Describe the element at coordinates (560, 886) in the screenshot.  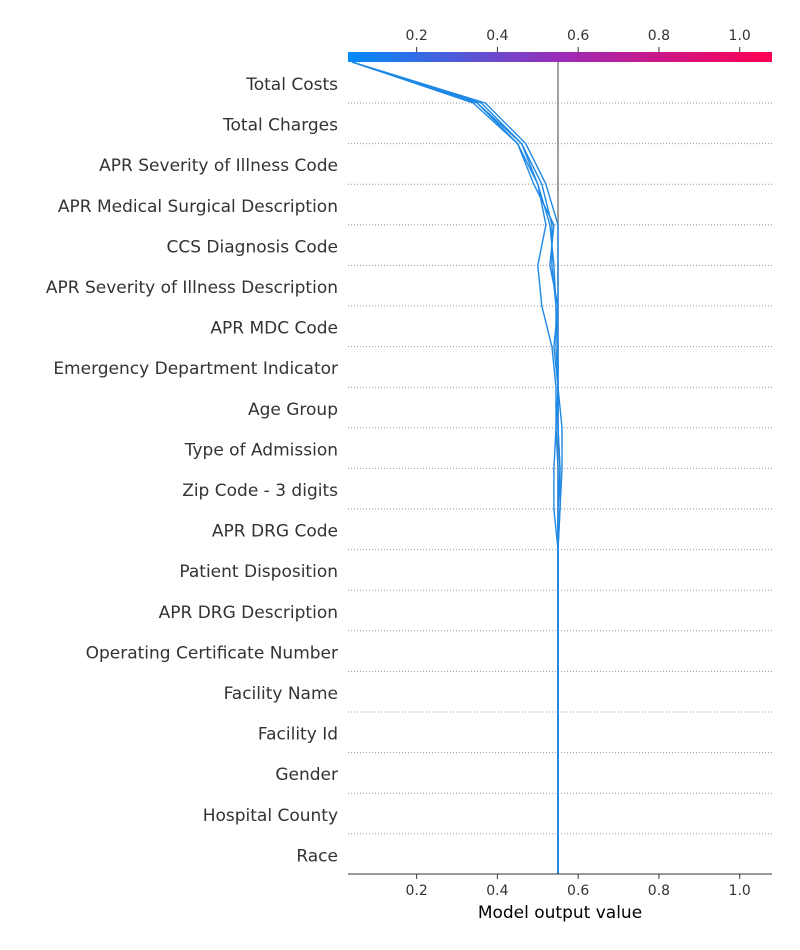
I see `bottom-axis: 0.2 0.4 0.6 0.8 1.0` at that location.